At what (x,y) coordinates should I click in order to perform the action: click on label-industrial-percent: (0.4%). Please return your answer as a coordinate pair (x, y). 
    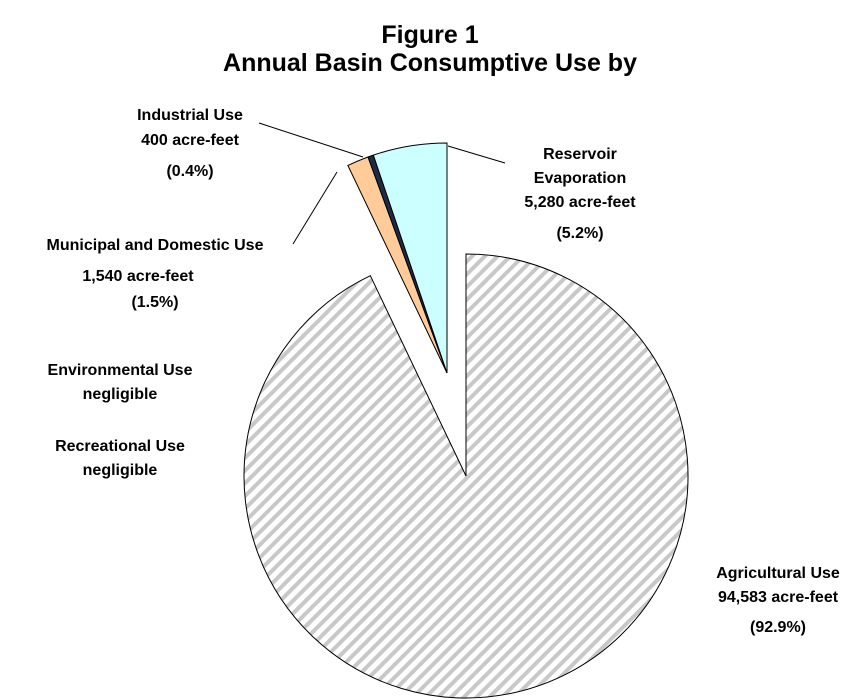
    Looking at the image, I should click on (189, 171).